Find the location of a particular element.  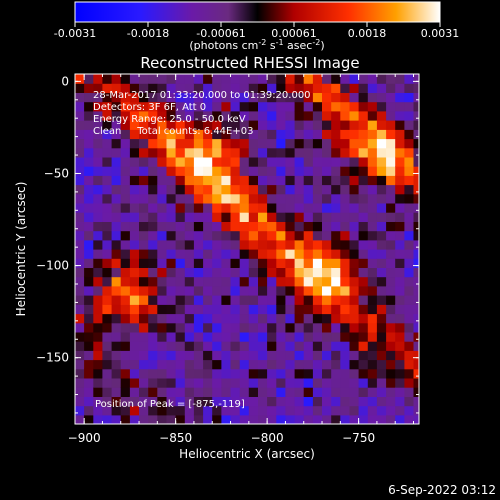

footer-date: 6-Sep-2022 03:12 is located at coordinates (442, 490).